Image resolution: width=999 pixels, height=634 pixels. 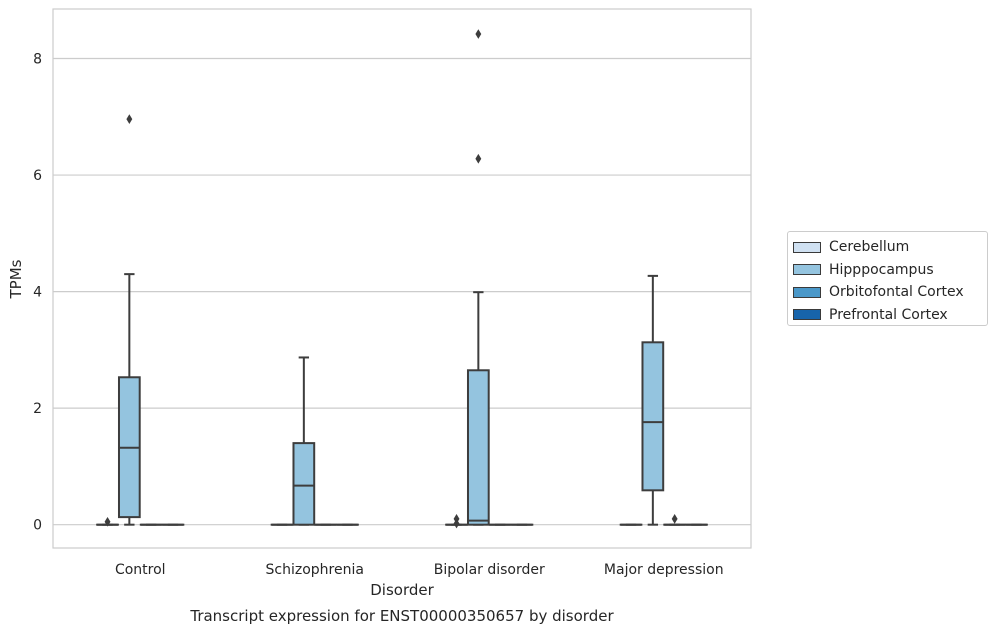 I want to click on legend-label: Orbitofontal Cortex, so click(x=896, y=292).